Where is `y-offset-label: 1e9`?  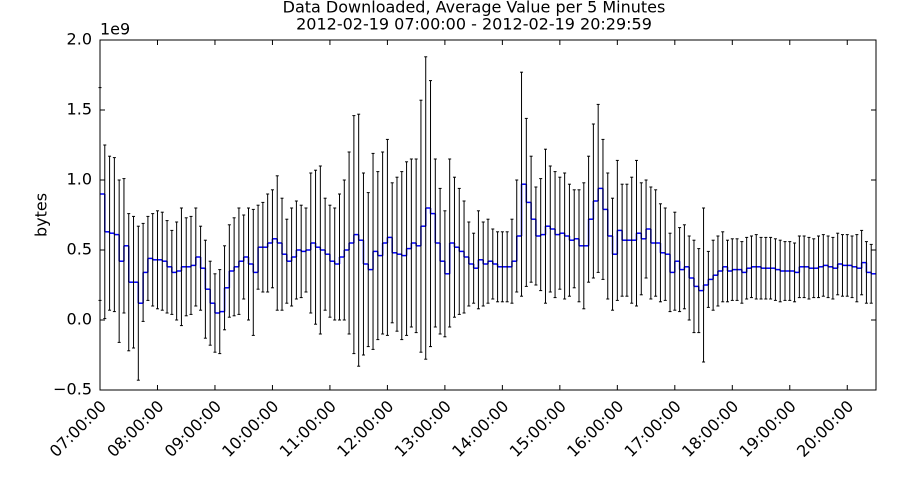 y-offset-label: 1e9 is located at coordinates (115, 29).